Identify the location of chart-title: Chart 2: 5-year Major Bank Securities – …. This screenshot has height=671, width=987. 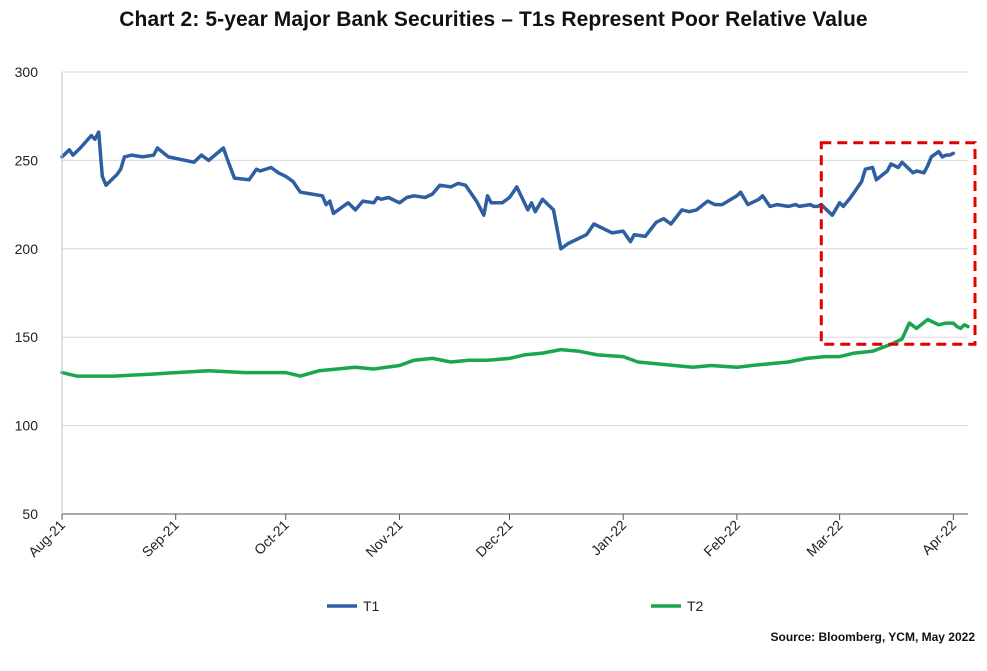
(493, 19).